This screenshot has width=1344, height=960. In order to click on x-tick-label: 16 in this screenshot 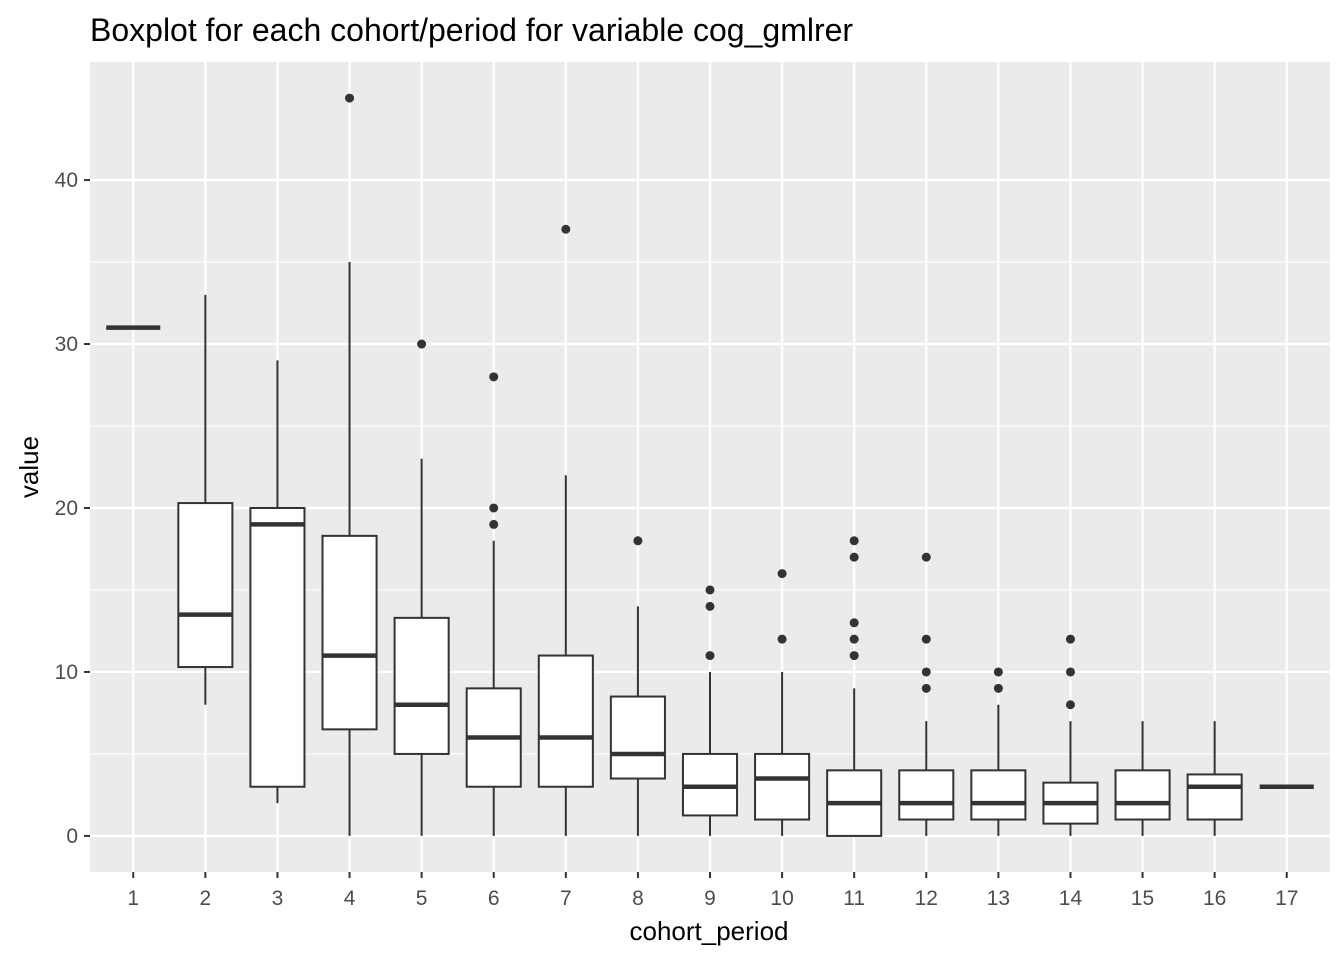, I will do `click(1214, 898)`.